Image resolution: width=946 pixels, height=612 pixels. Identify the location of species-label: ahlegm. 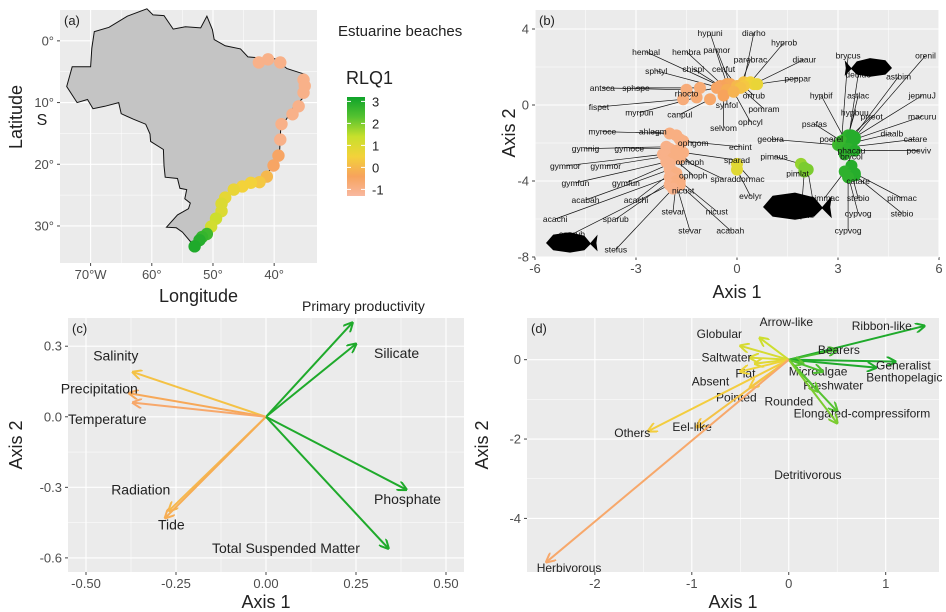
(653, 132).